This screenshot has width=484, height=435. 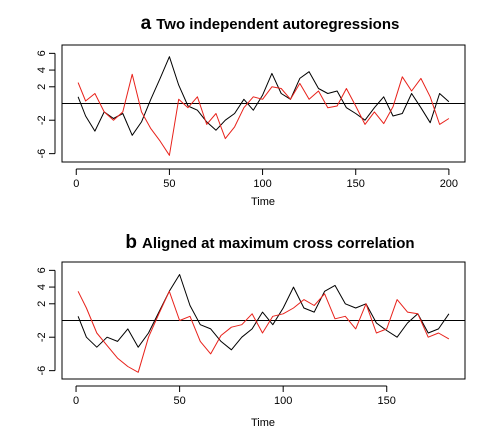 I want to click on panel-b-title: b Aligned at maximum cross correlation, so click(x=269, y=242).